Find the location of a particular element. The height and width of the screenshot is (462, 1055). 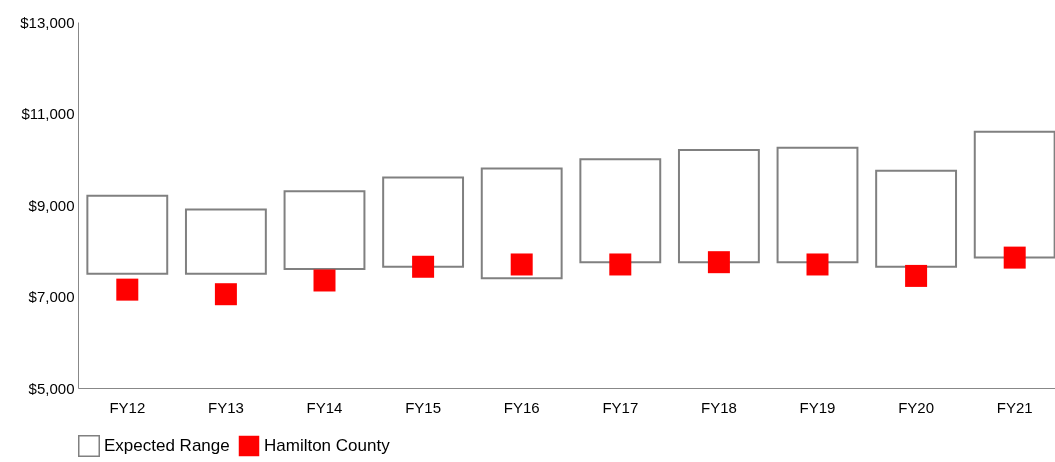

x-tick-label: FY18 is located at coordinates (718, 407).